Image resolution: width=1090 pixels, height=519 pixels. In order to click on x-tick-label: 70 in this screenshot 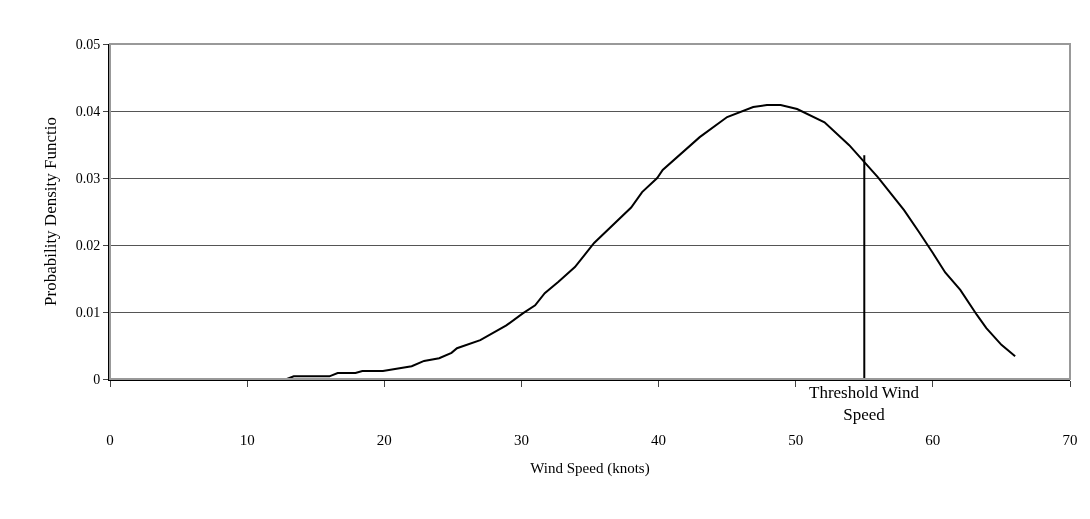, I will do `click(1070, 440)`.